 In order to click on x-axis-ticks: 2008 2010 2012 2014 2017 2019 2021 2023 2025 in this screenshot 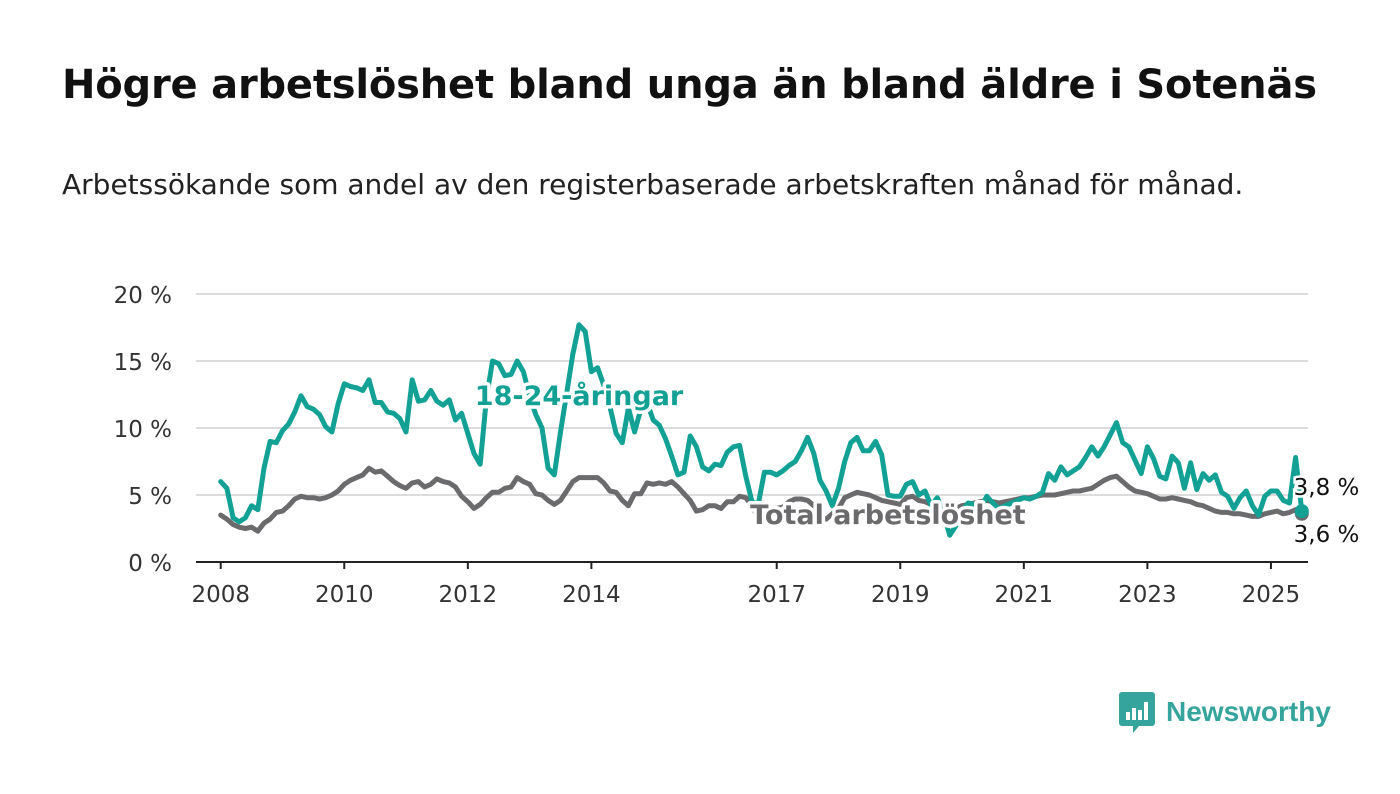, I will do `click(749, 584)`.